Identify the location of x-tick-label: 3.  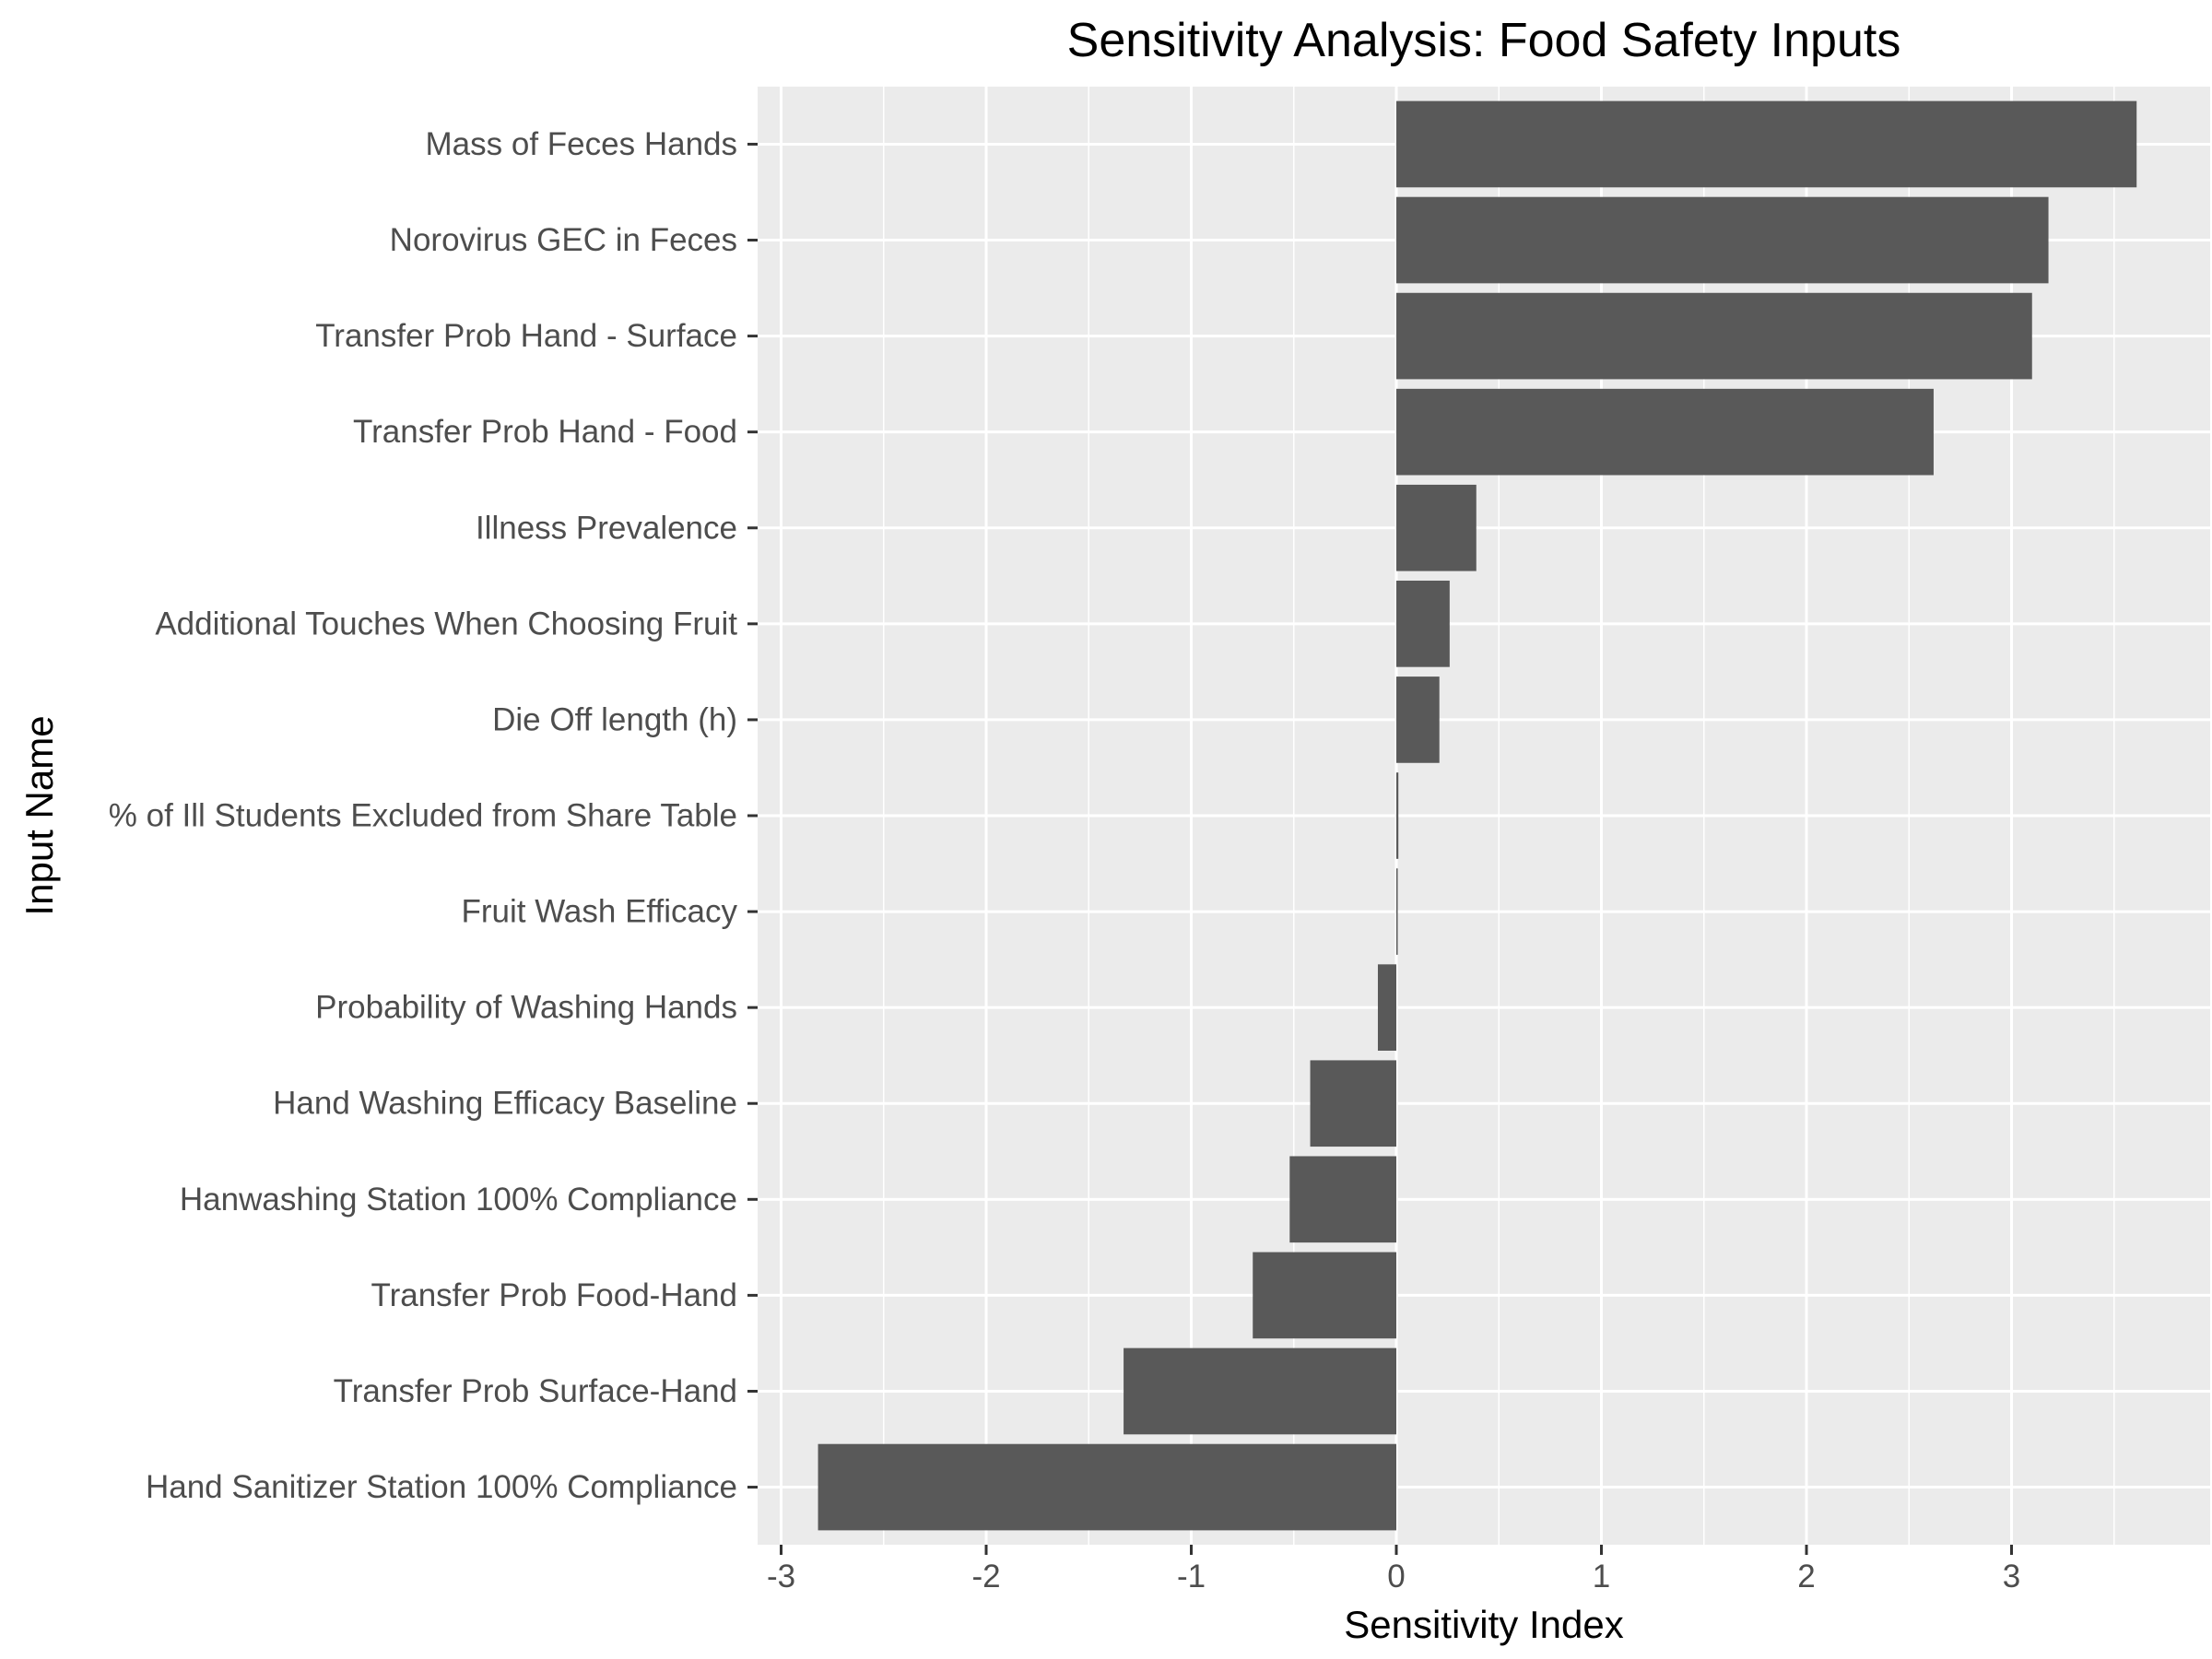
(2011, 1576).